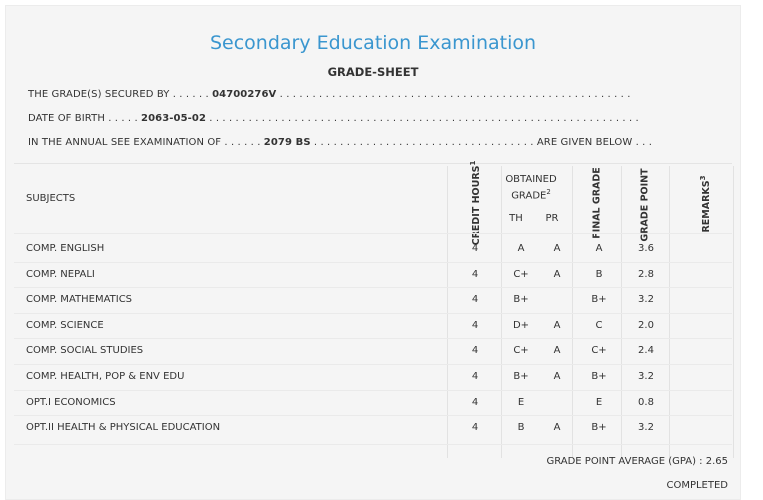  Describe the element at coordinates (716, 461) in the screenshot. I see `gpa-value: 2.65` at that location.